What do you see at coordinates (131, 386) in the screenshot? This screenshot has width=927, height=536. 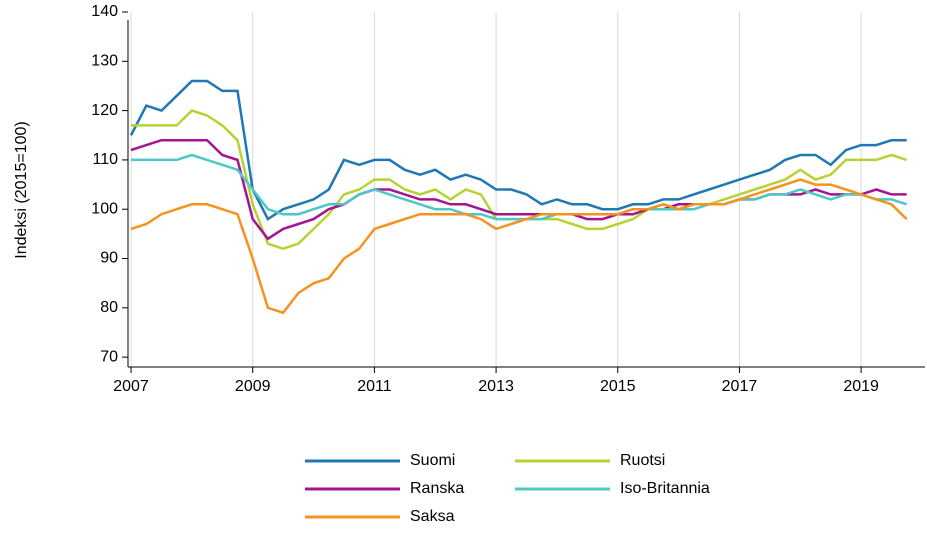 I see `x-tick-label: 2007` at bounding box center [131, 386].